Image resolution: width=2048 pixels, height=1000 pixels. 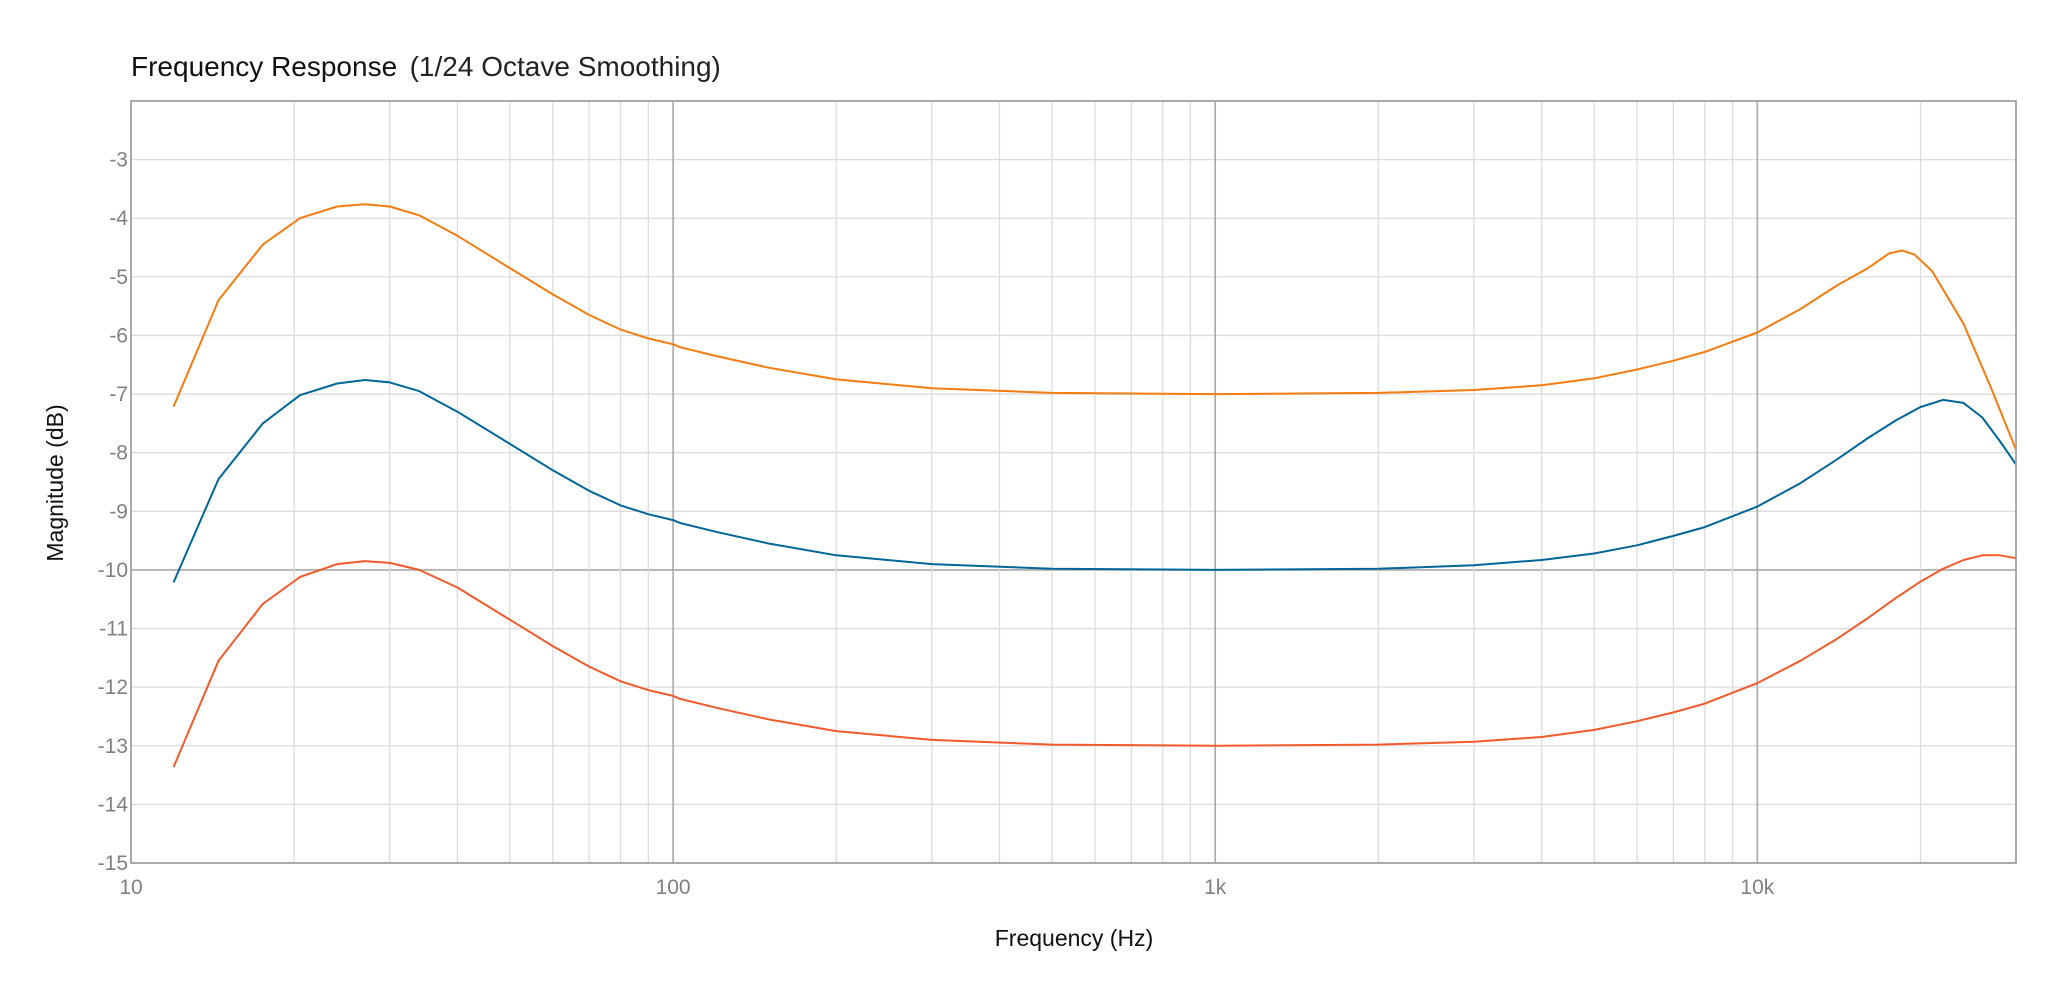 What do you see at coordinates (1215, 887) in the screenshot?
I see `x-tick-label: 1k` at bounding box center [1215, 887].